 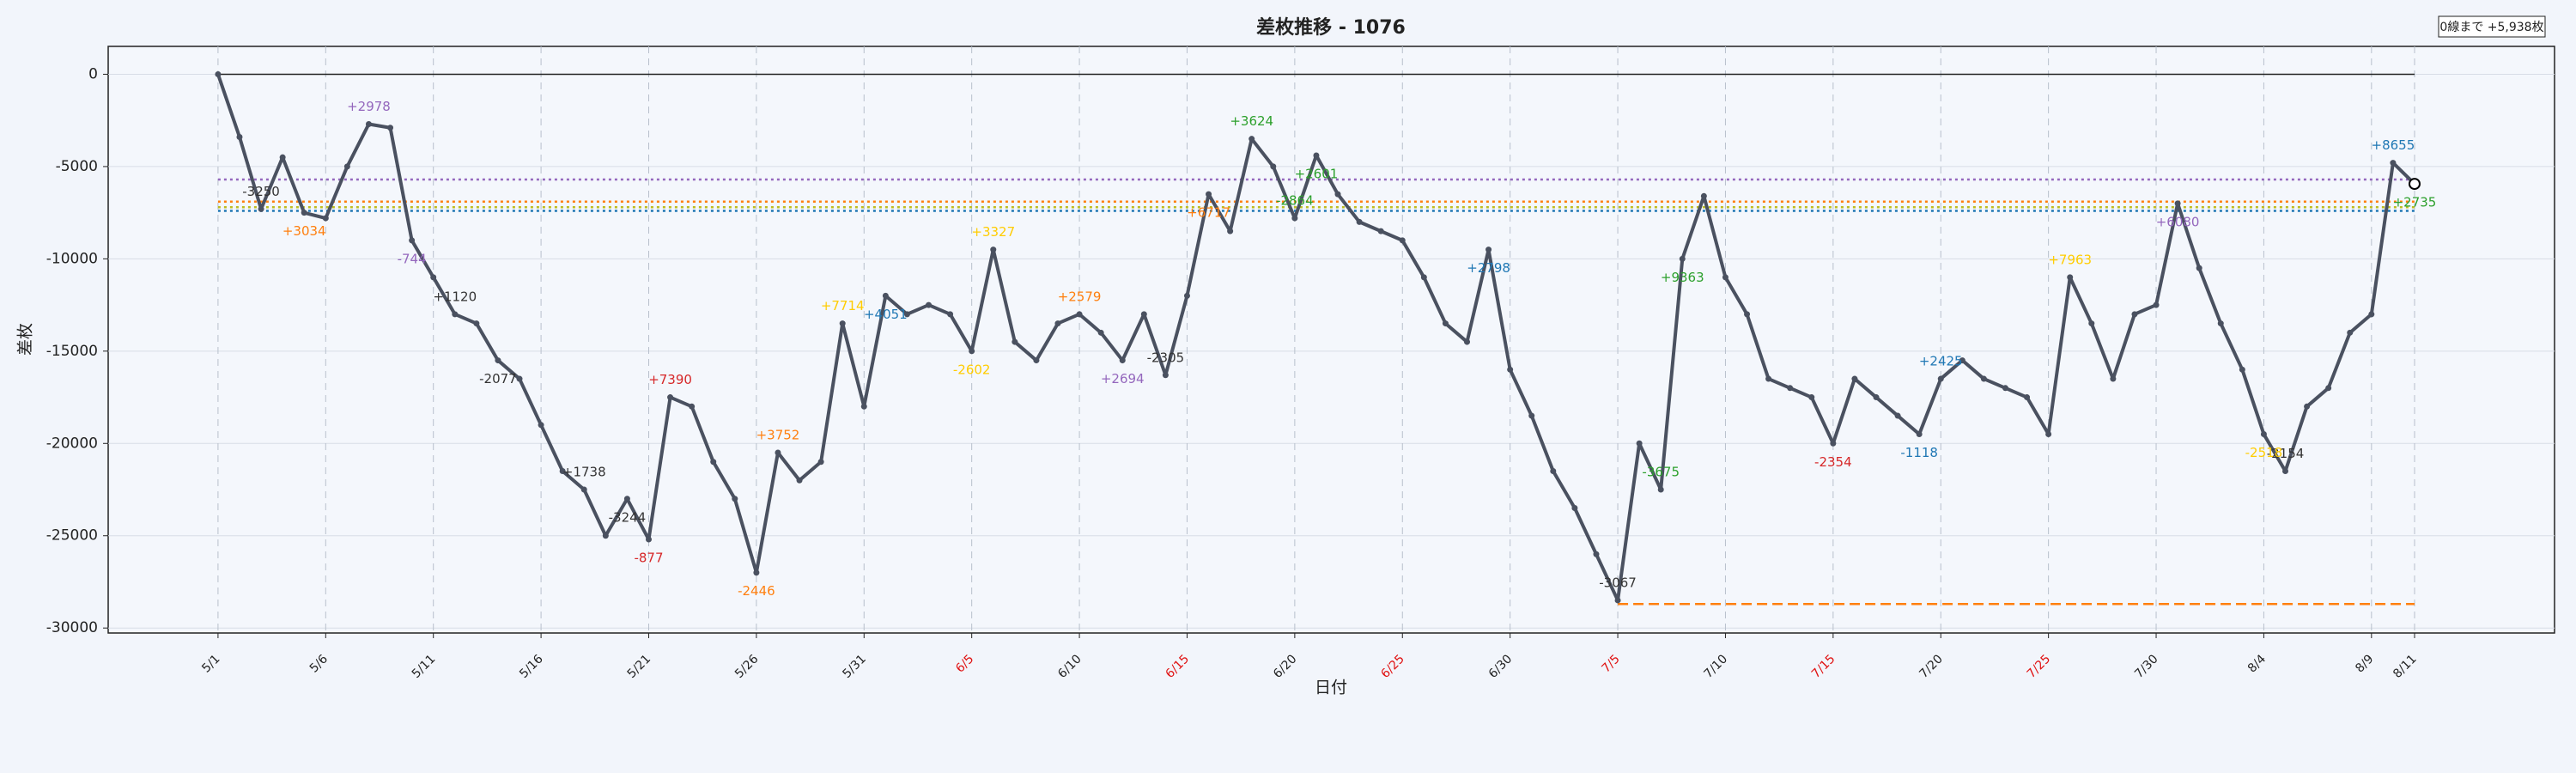 I want to click on x-tick-label: 7/5, so click(x=1610, y=663).